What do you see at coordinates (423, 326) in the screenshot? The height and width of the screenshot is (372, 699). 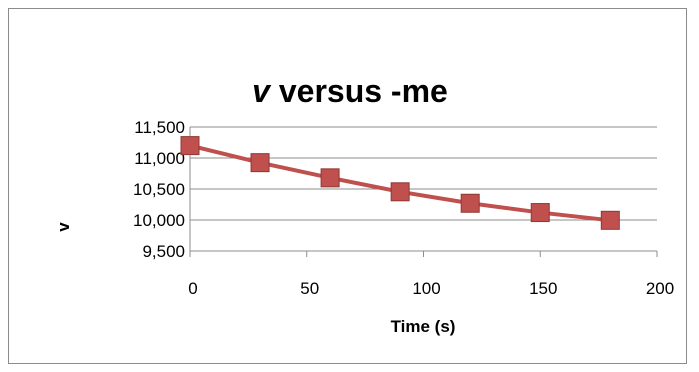 I see `x-axis-label: Time (s)` at bounding box center [423, 326].